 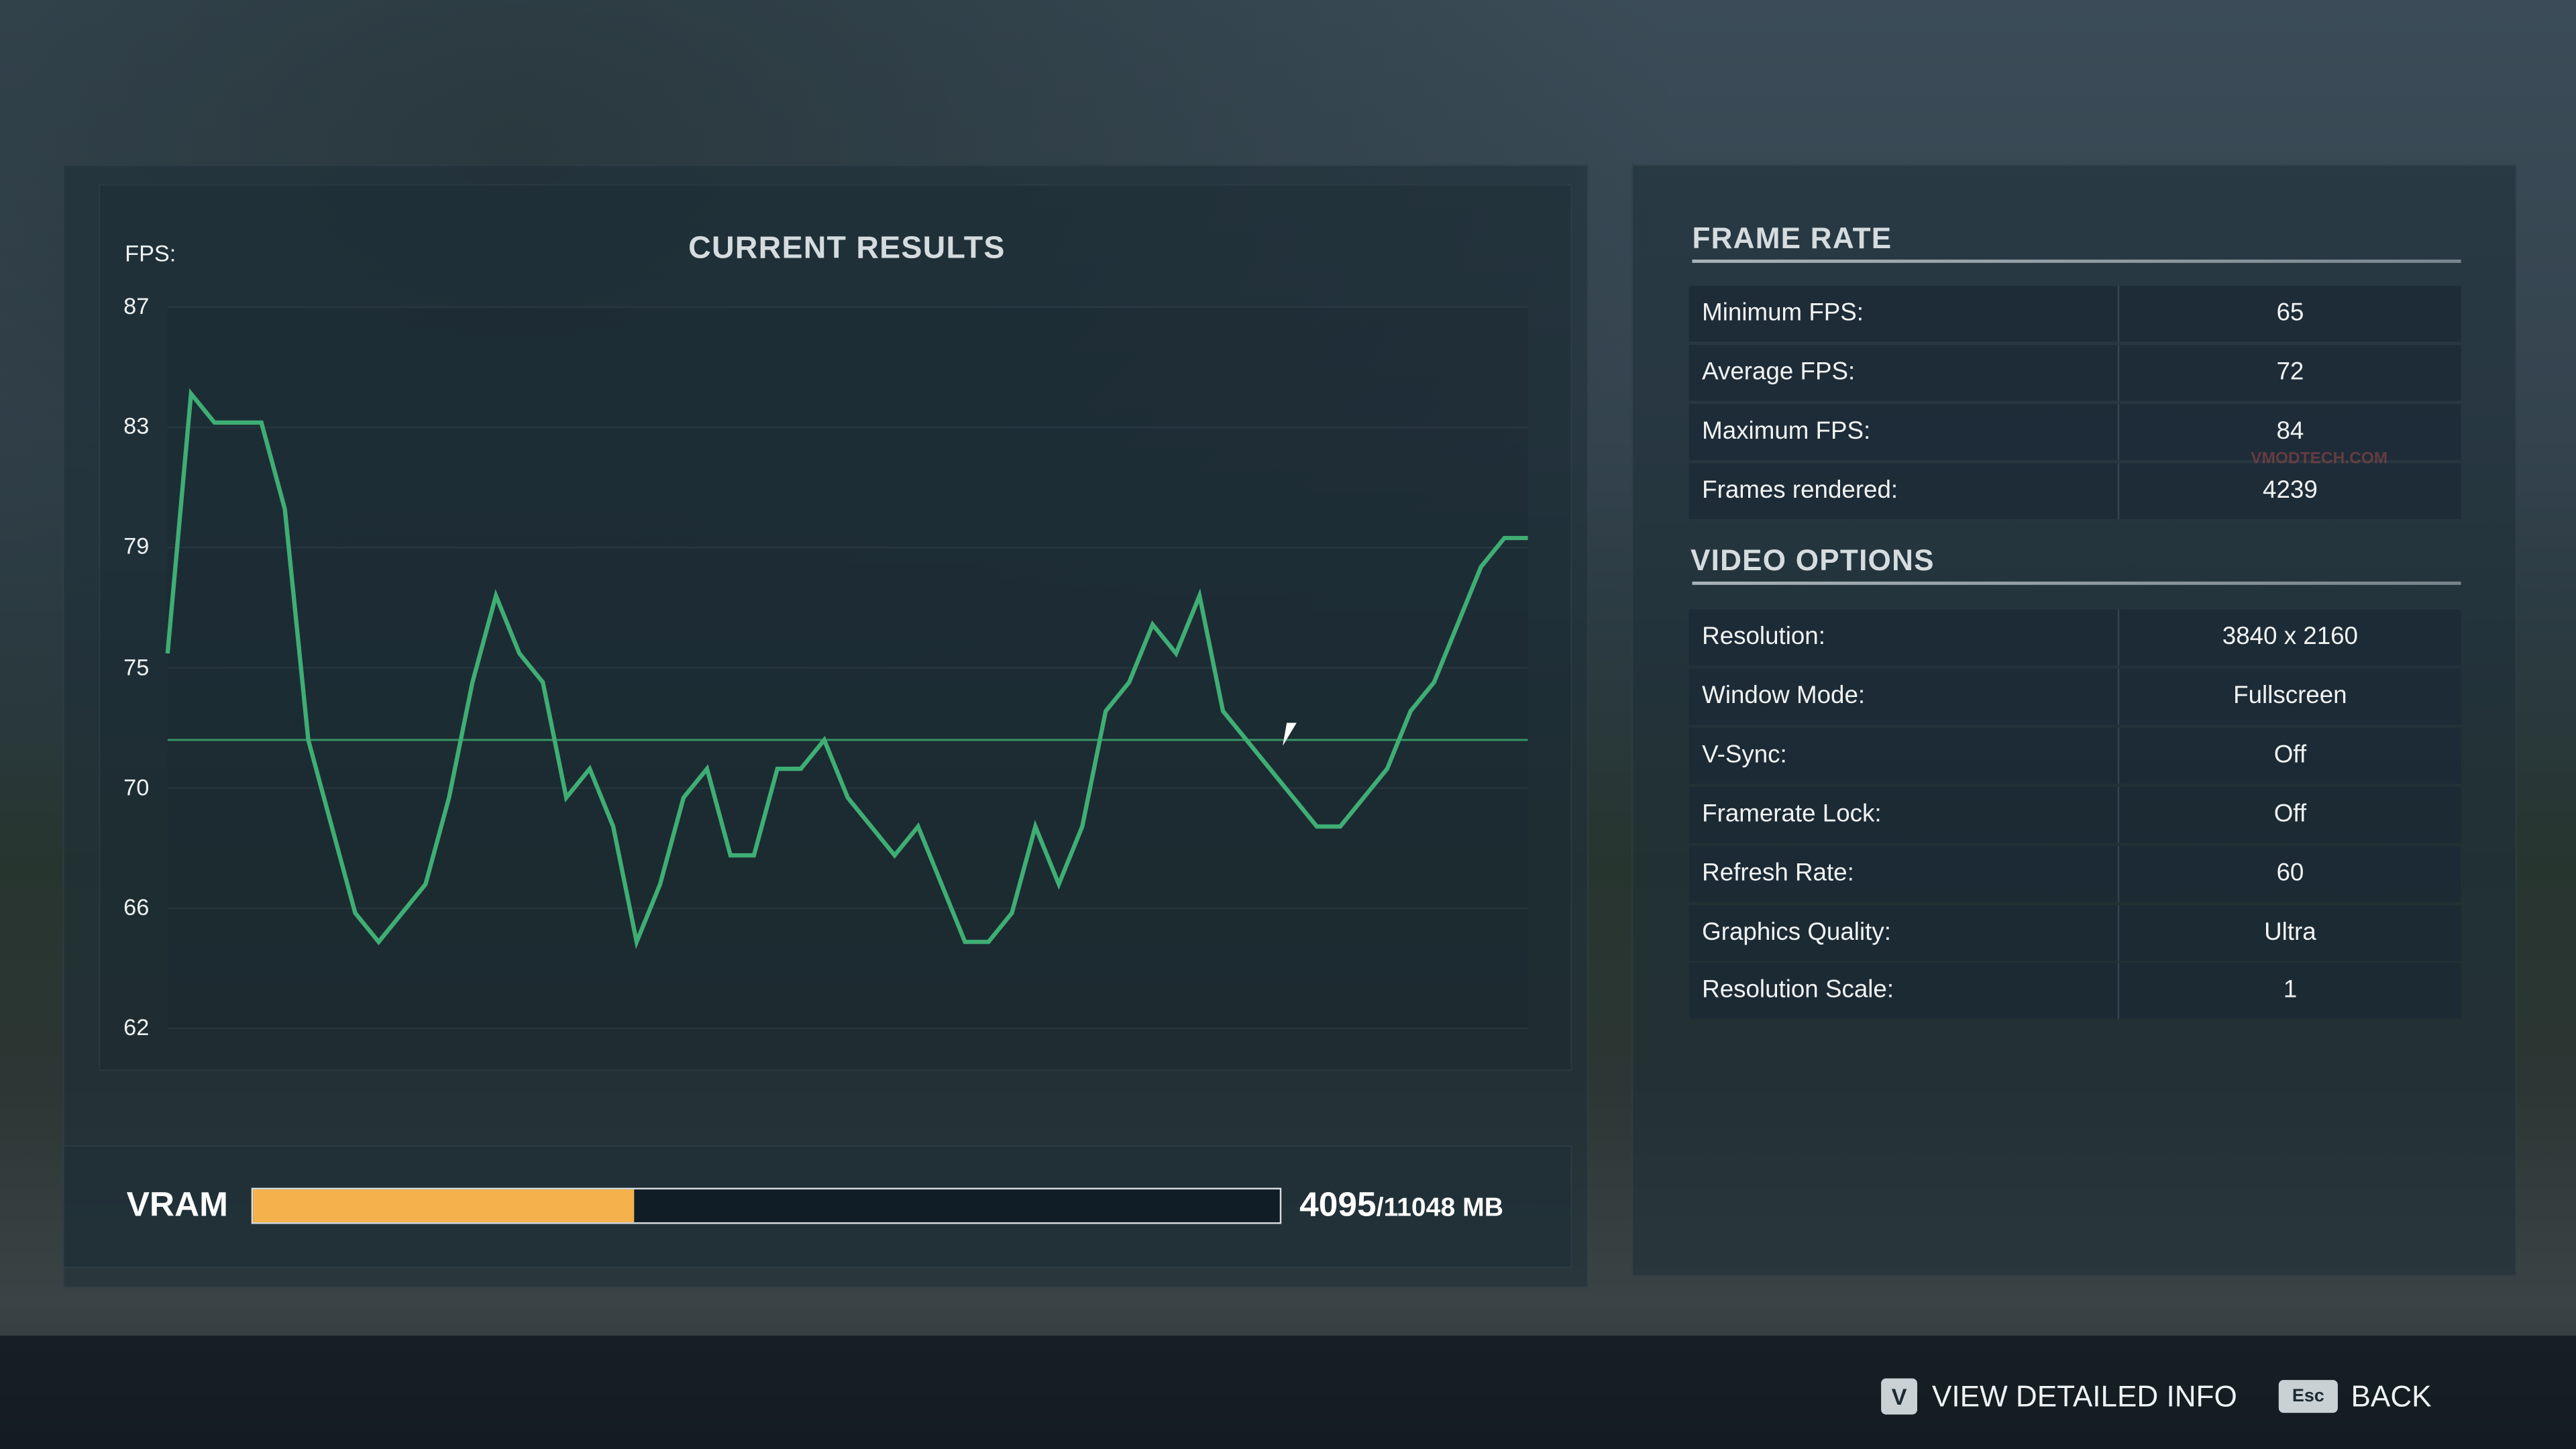 What do you see at coordinates (2290, 490) in the screenshot?
I see `stat-value: 4239` at bounding box center [2290, 490].